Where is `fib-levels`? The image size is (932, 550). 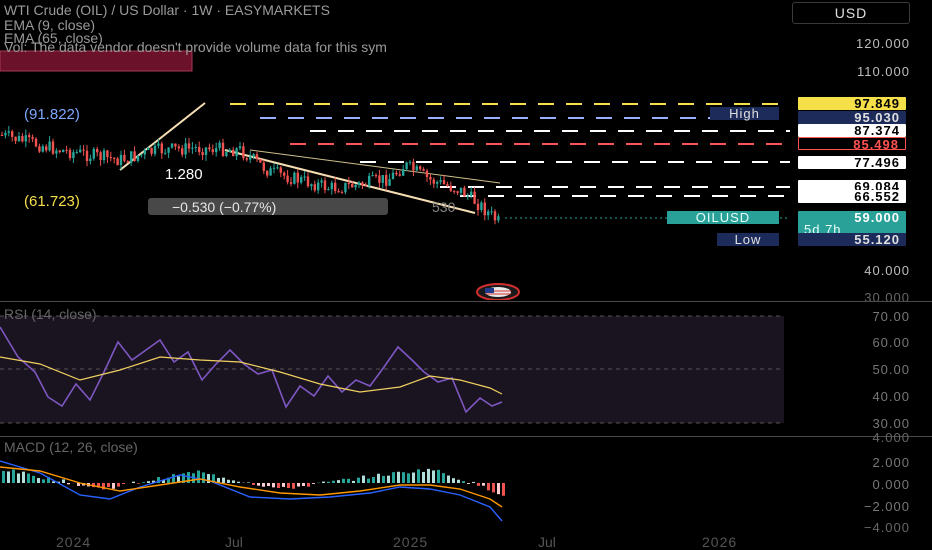
fib-levels is located at coordinates (510, 150).